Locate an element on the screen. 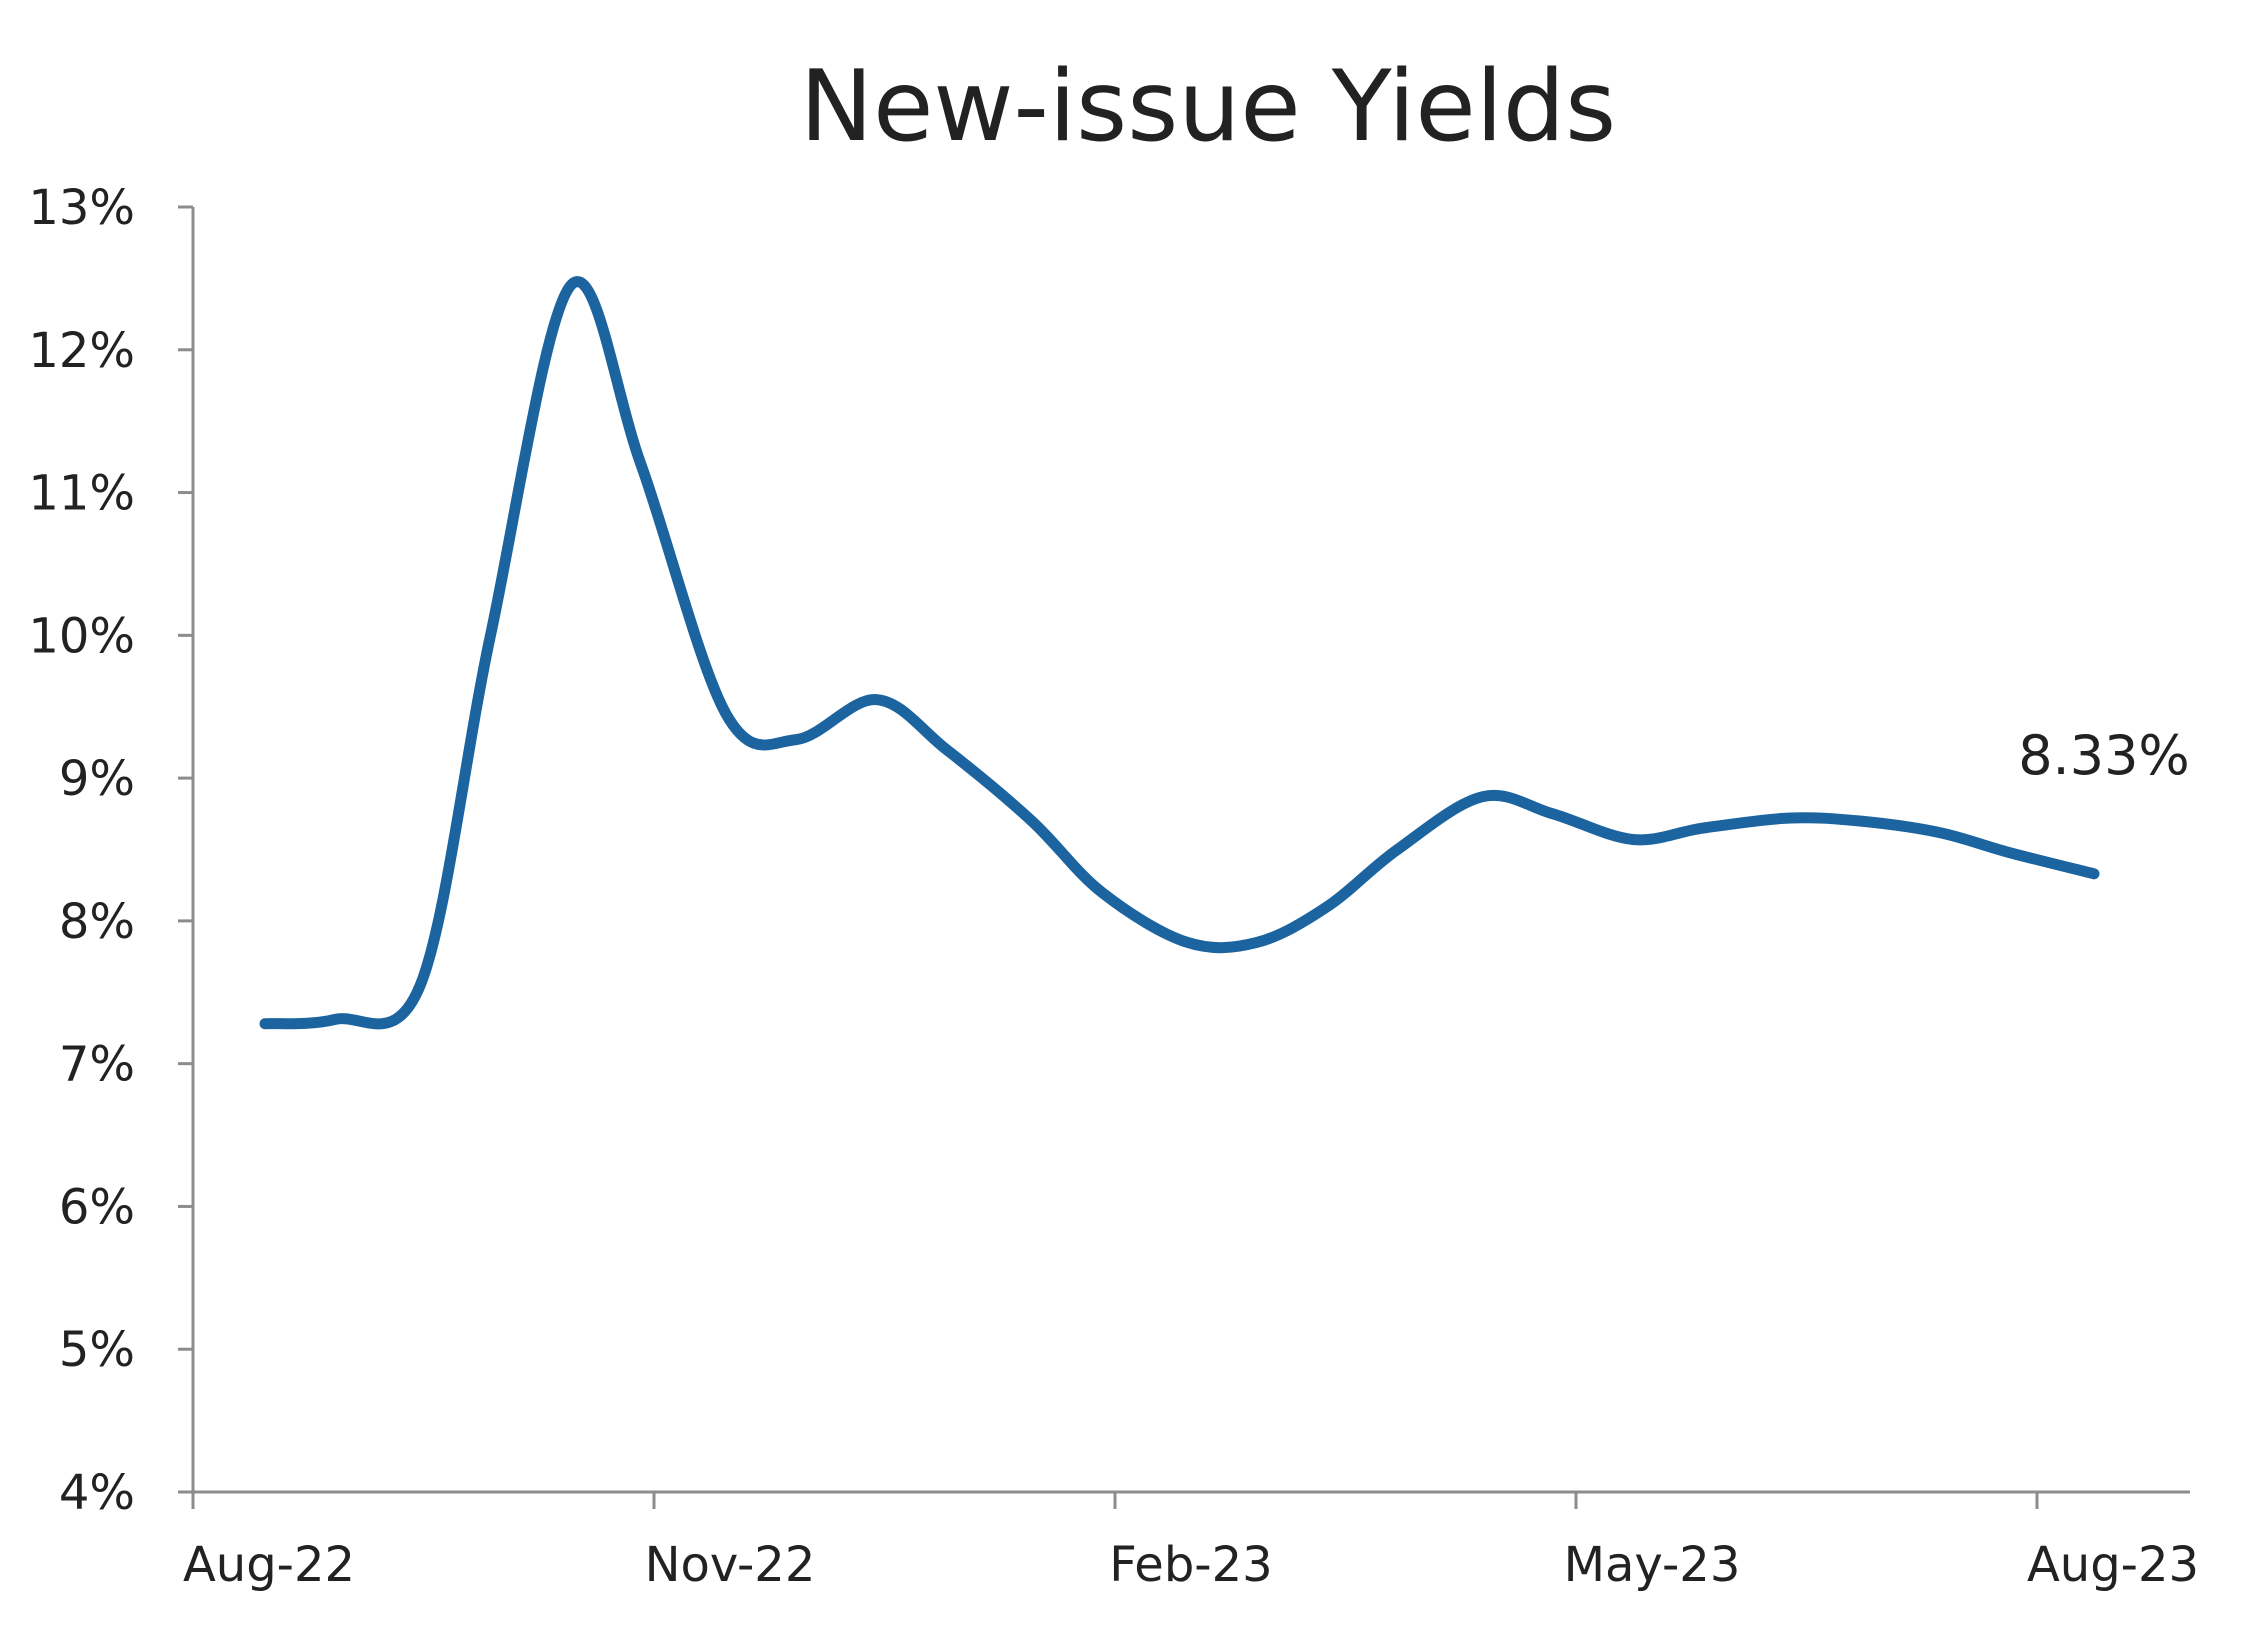 This screenshot has height=1640, width=2255. y-tick-label: 4% is located at coordinates (97, 1493).